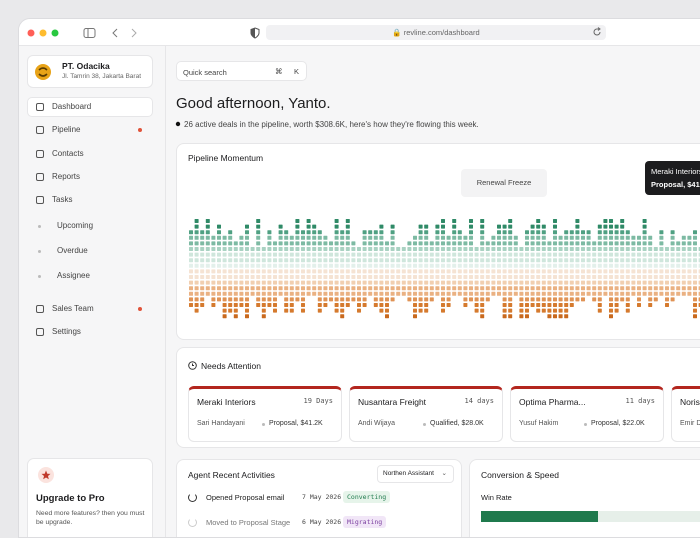 This screenshot has width=700, height=538. I want to click on activity-tag: Migrating, so click(365, 522).